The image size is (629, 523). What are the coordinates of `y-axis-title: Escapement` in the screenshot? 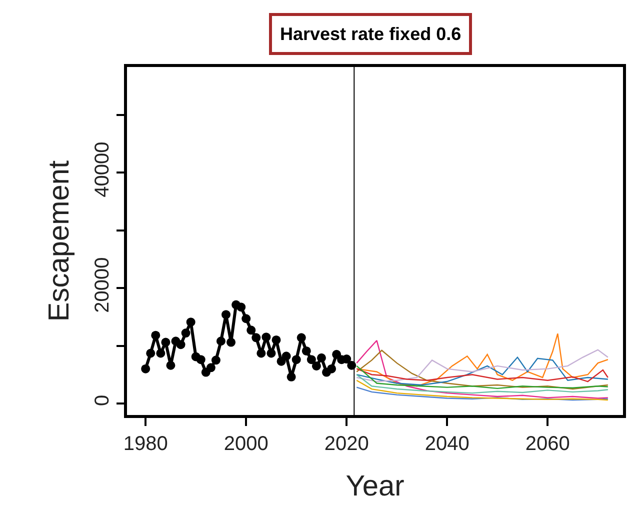 It's located at (60, 241).